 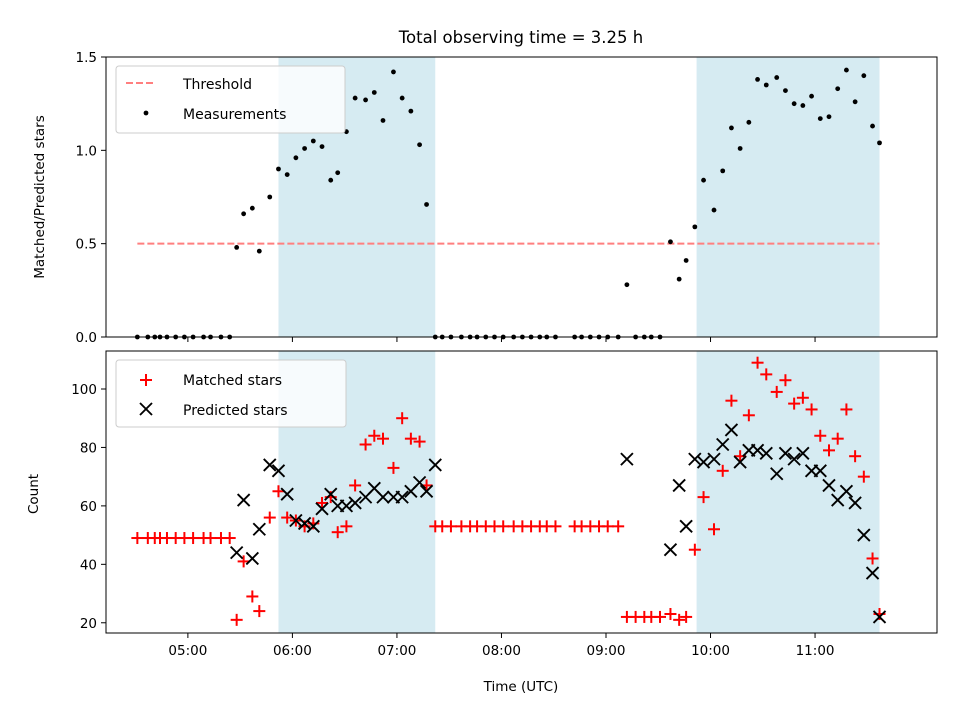 I want to click on legend-predicted-swatch, so click(x=146, y=409).